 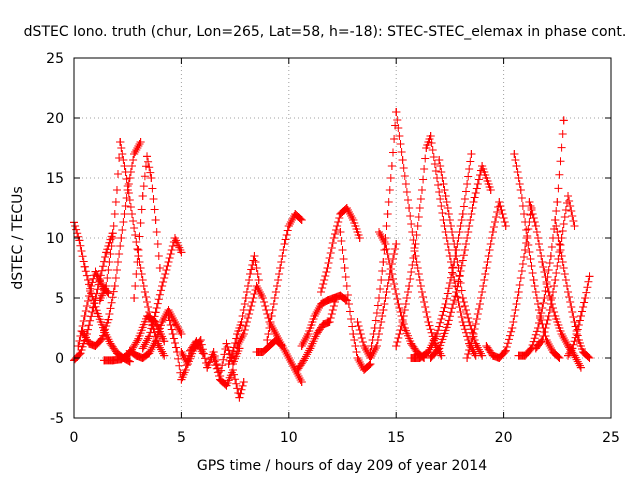 What do you see at coordinates (396, 438) in the screenshot?
I see `x-tick-label: 15` at bounding box center [396, 438].